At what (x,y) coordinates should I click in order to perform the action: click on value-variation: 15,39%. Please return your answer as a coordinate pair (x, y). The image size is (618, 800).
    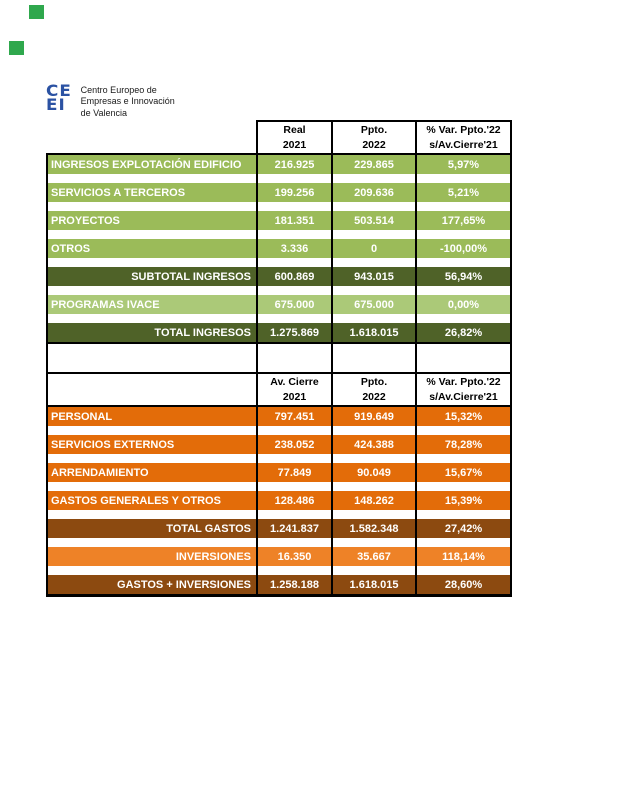
    Looking at the image, I should click on (463, 500).